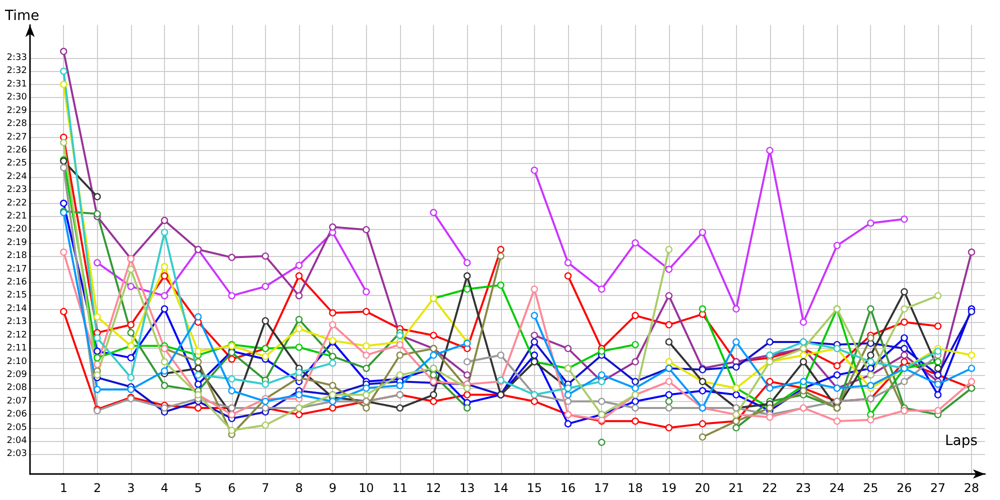 The height and width of the screenshot is (500, 1000). What do you see at coordinates (16, 58) in the screenshot?
I see `y-tick-label: 2:33` at bounding box center [16, 58].